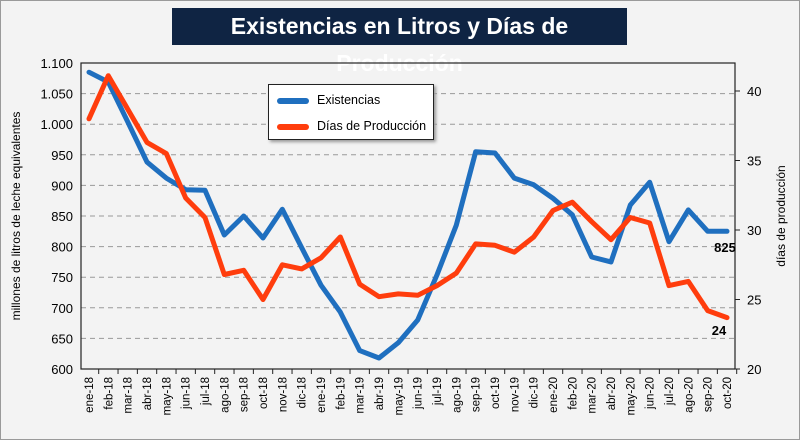  I want to click on x-tick-label: jun-19, so click(419, 393).